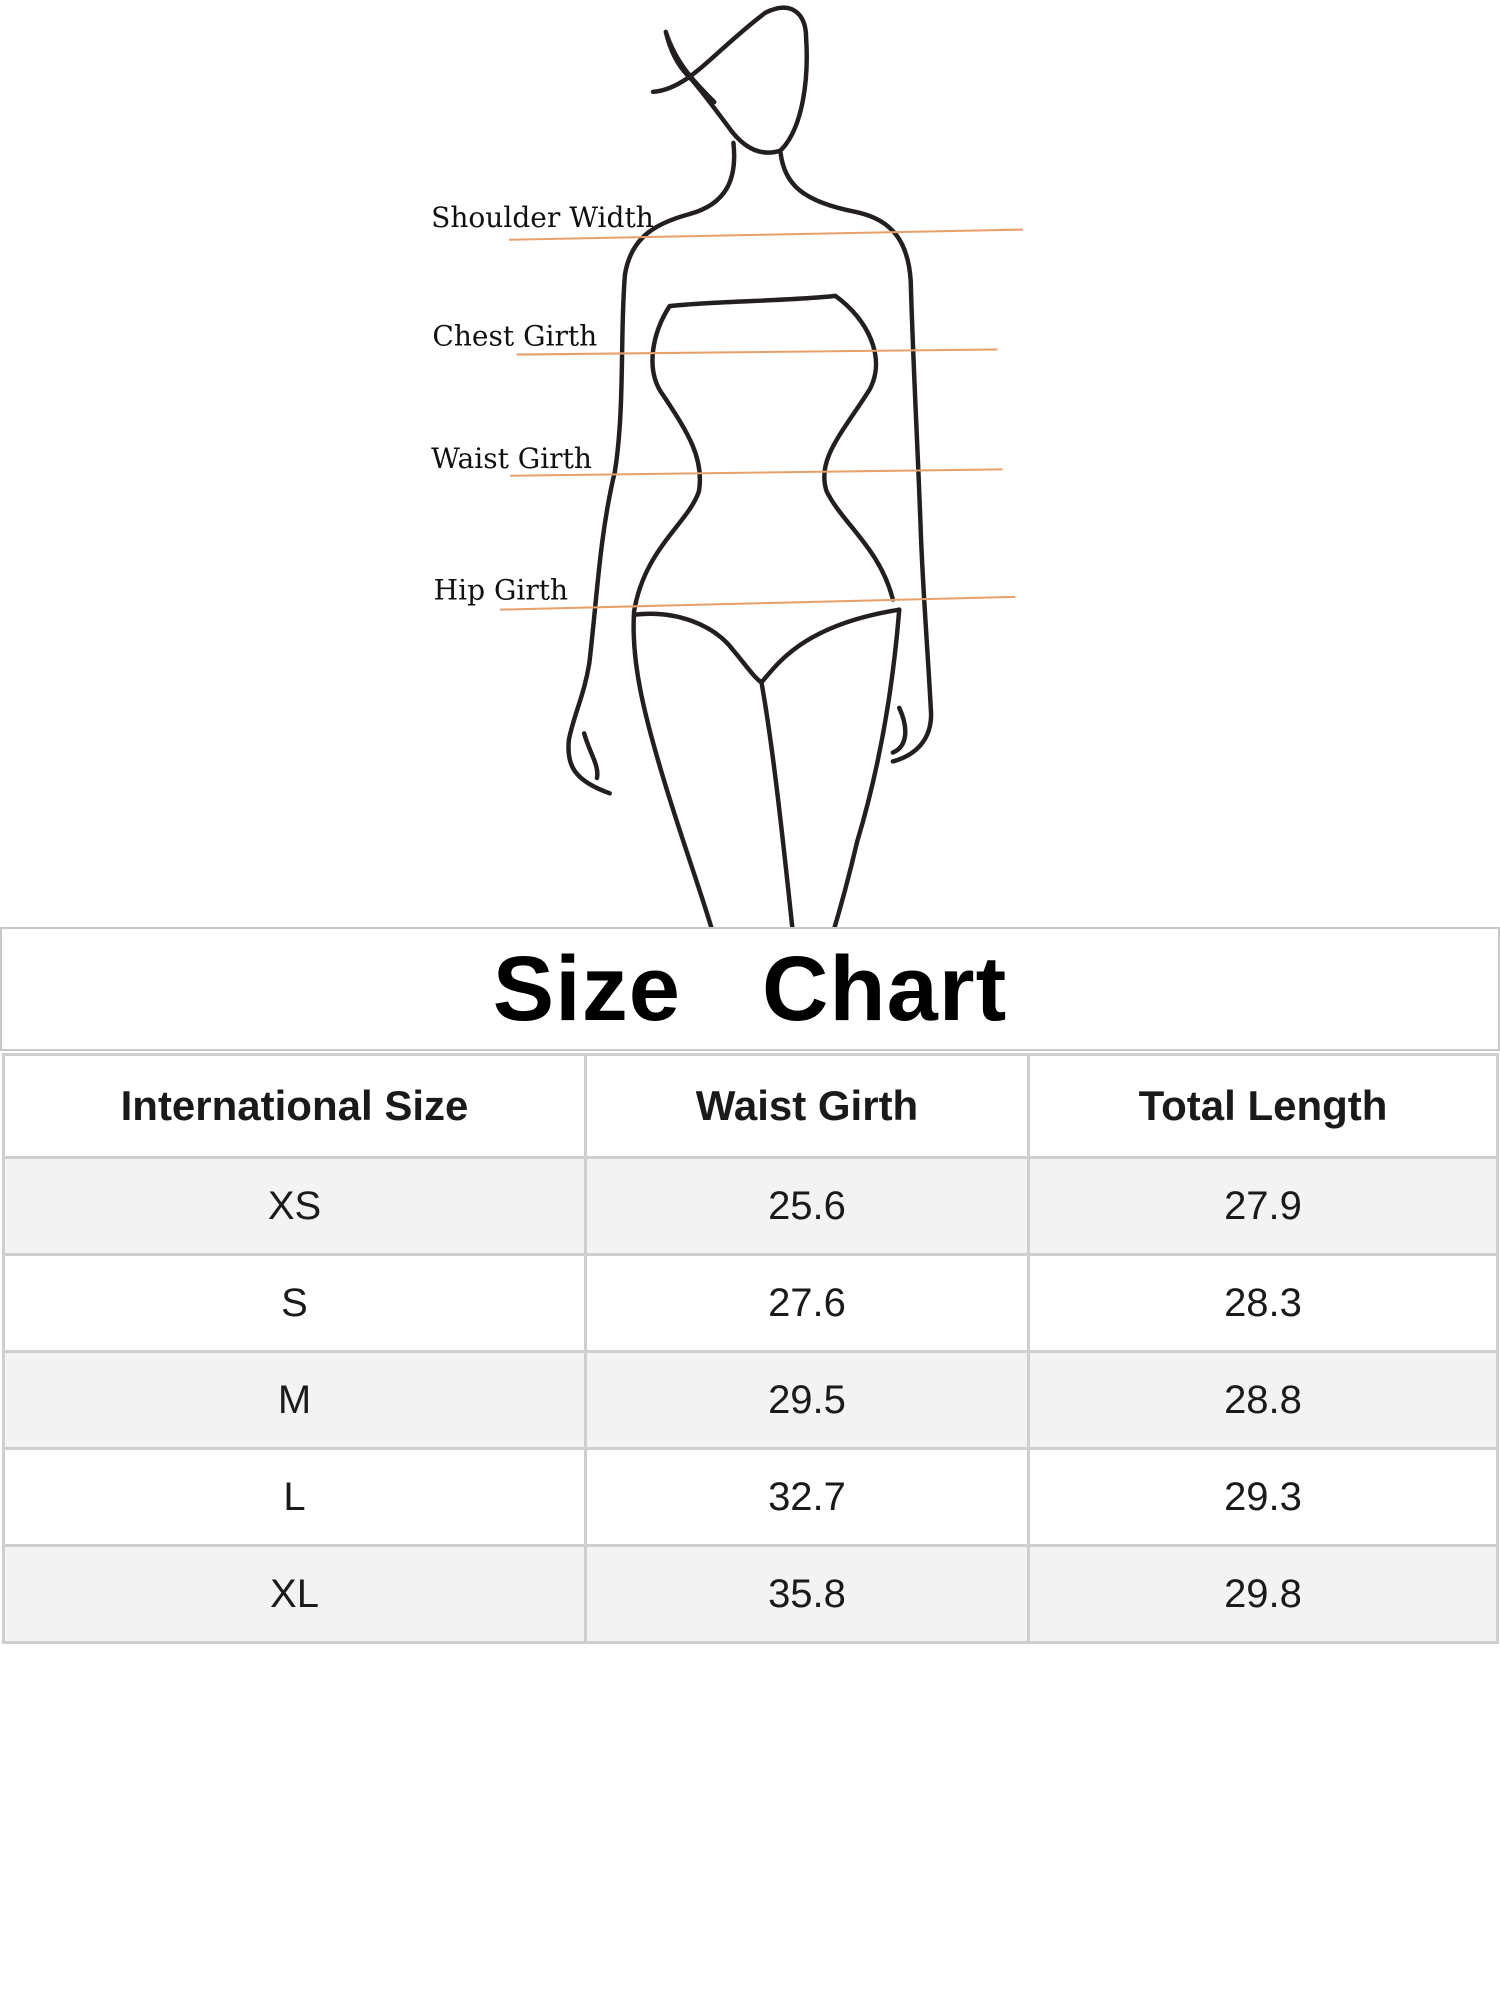 Image resolution: width=1500 pixels, height=2000 pixels. Describe the element at coordinates (294, 1303) in the screenshot. I see `cell-size: S` at that location.